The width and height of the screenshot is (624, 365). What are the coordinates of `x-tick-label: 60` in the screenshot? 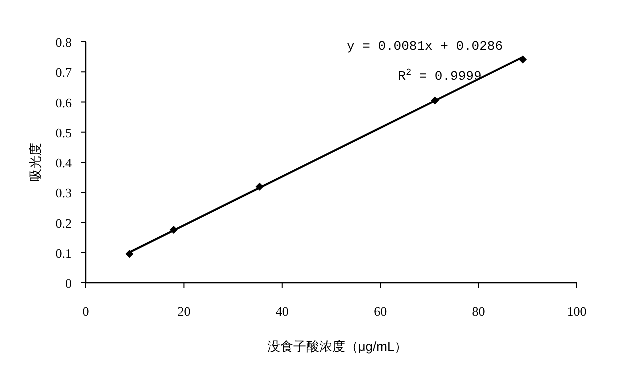 It's located at (381, 311).